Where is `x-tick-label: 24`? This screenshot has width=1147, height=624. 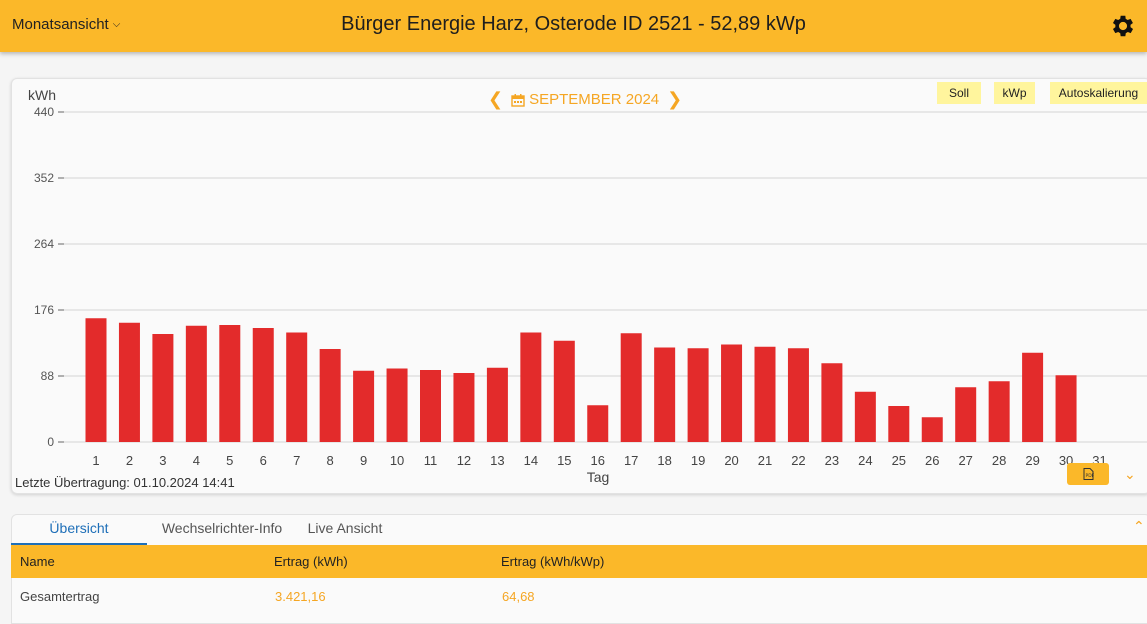
x-tick-label: 24 is located at coordinates (865, 460).